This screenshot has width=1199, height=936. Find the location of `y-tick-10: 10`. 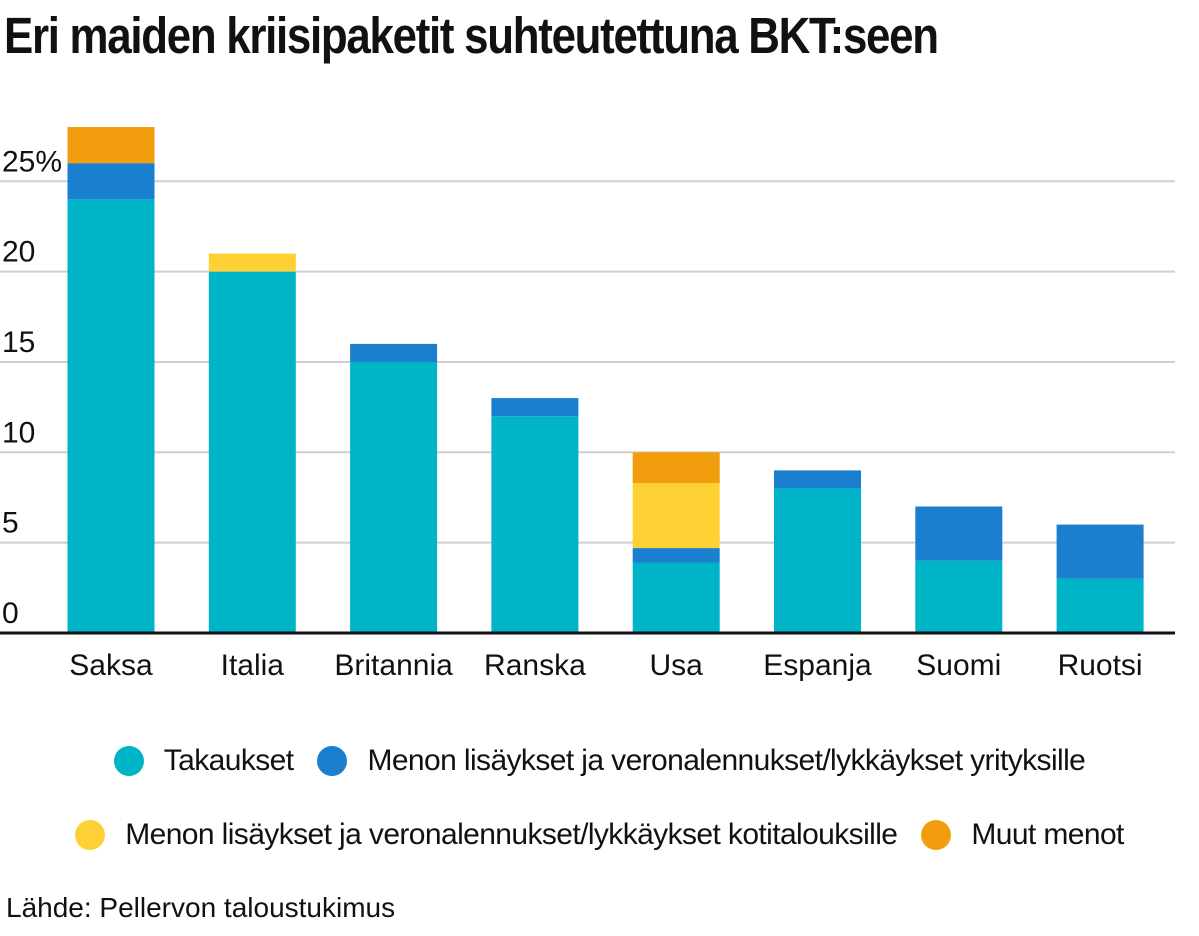

y-tick-10: 10 is located at coordinates (18, 432).